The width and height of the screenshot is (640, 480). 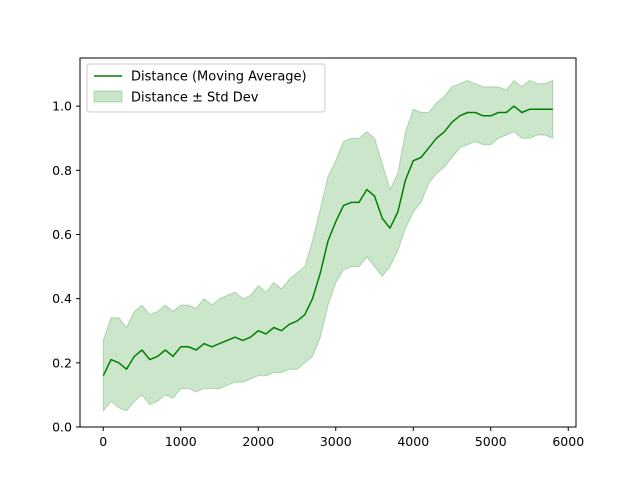 What do you see at coordinates (62, 362) in the screenshot?
I see `y-tick-label: 0.2` at bounding box center [62, 362].